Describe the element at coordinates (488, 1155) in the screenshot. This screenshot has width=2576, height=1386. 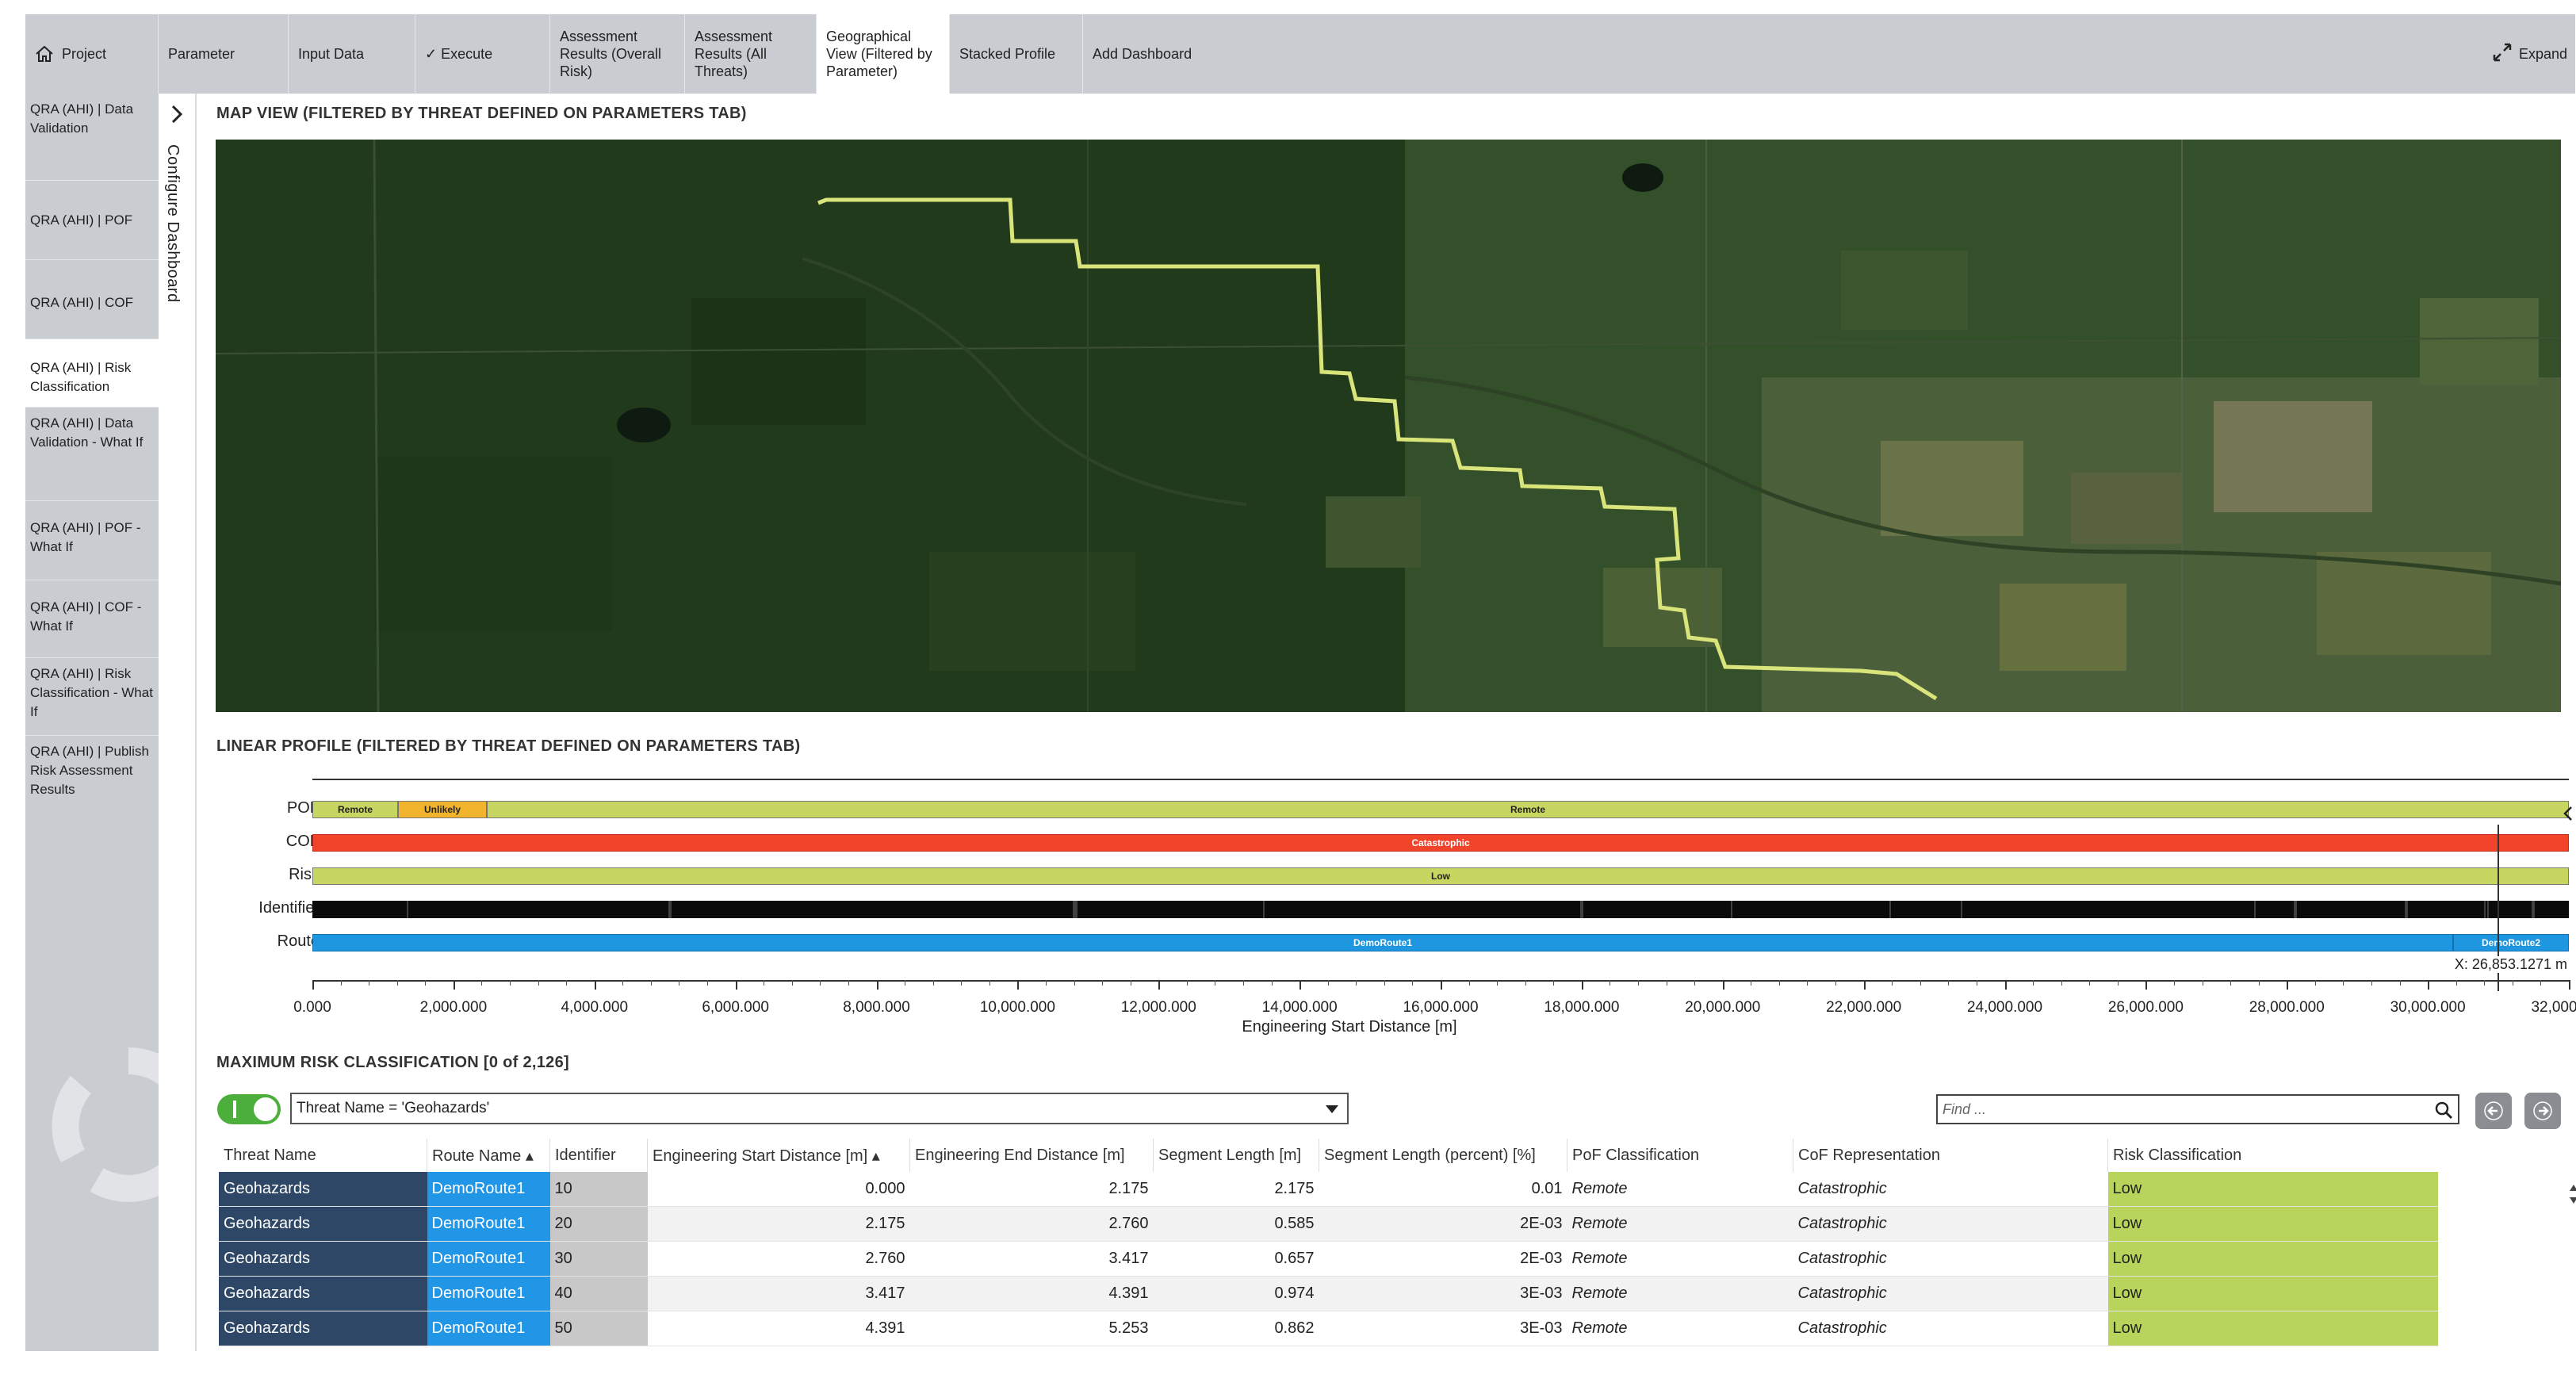
I see `column-header-route-name: Route Name ▴` at that location.